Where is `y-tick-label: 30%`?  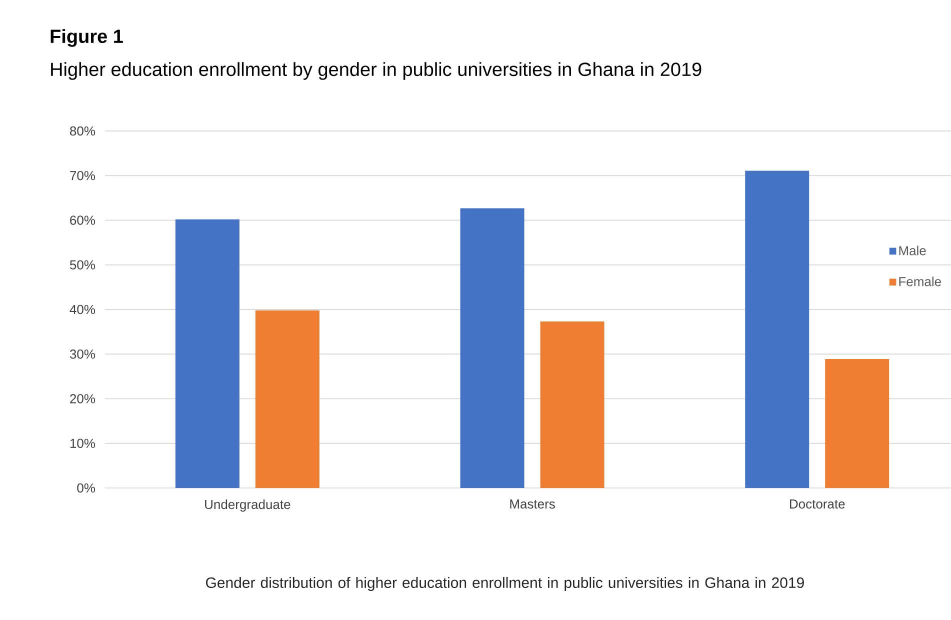
y-tick-label: 30% is located at coordinates (83, 354).